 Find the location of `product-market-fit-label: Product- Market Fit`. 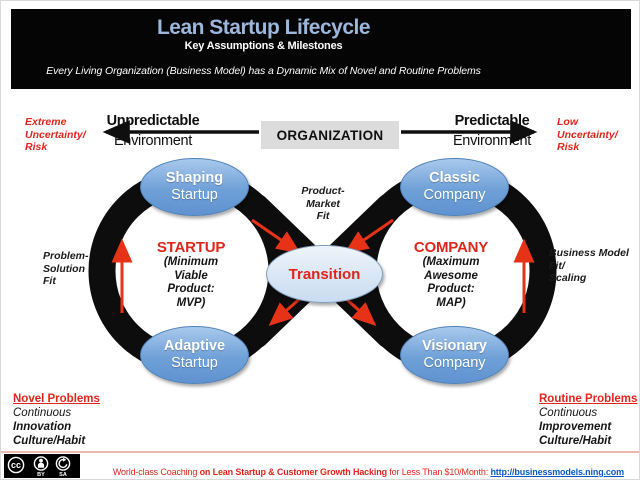

product-market-fit-label: Product- Market Fit is located at coordinates (323, 204).